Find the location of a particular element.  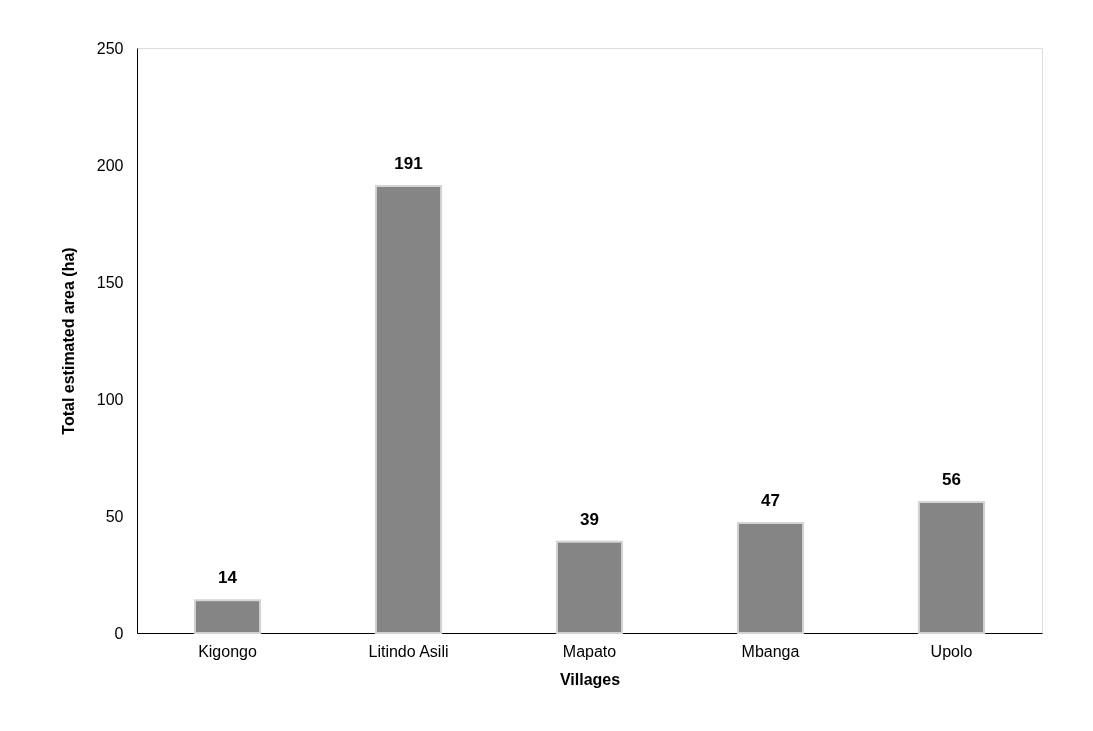

y-tick-label: 50 is located at coordinates (114, 516).